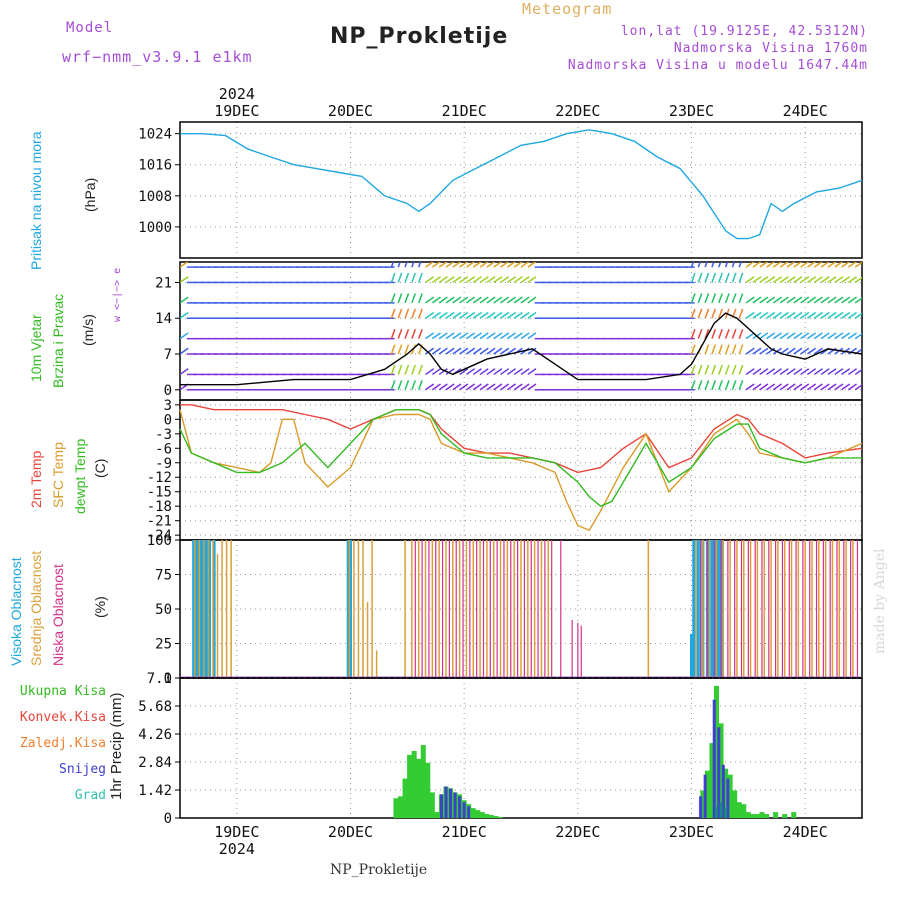  I want to click on y-tick-label: 5.68, so click(155, 707).